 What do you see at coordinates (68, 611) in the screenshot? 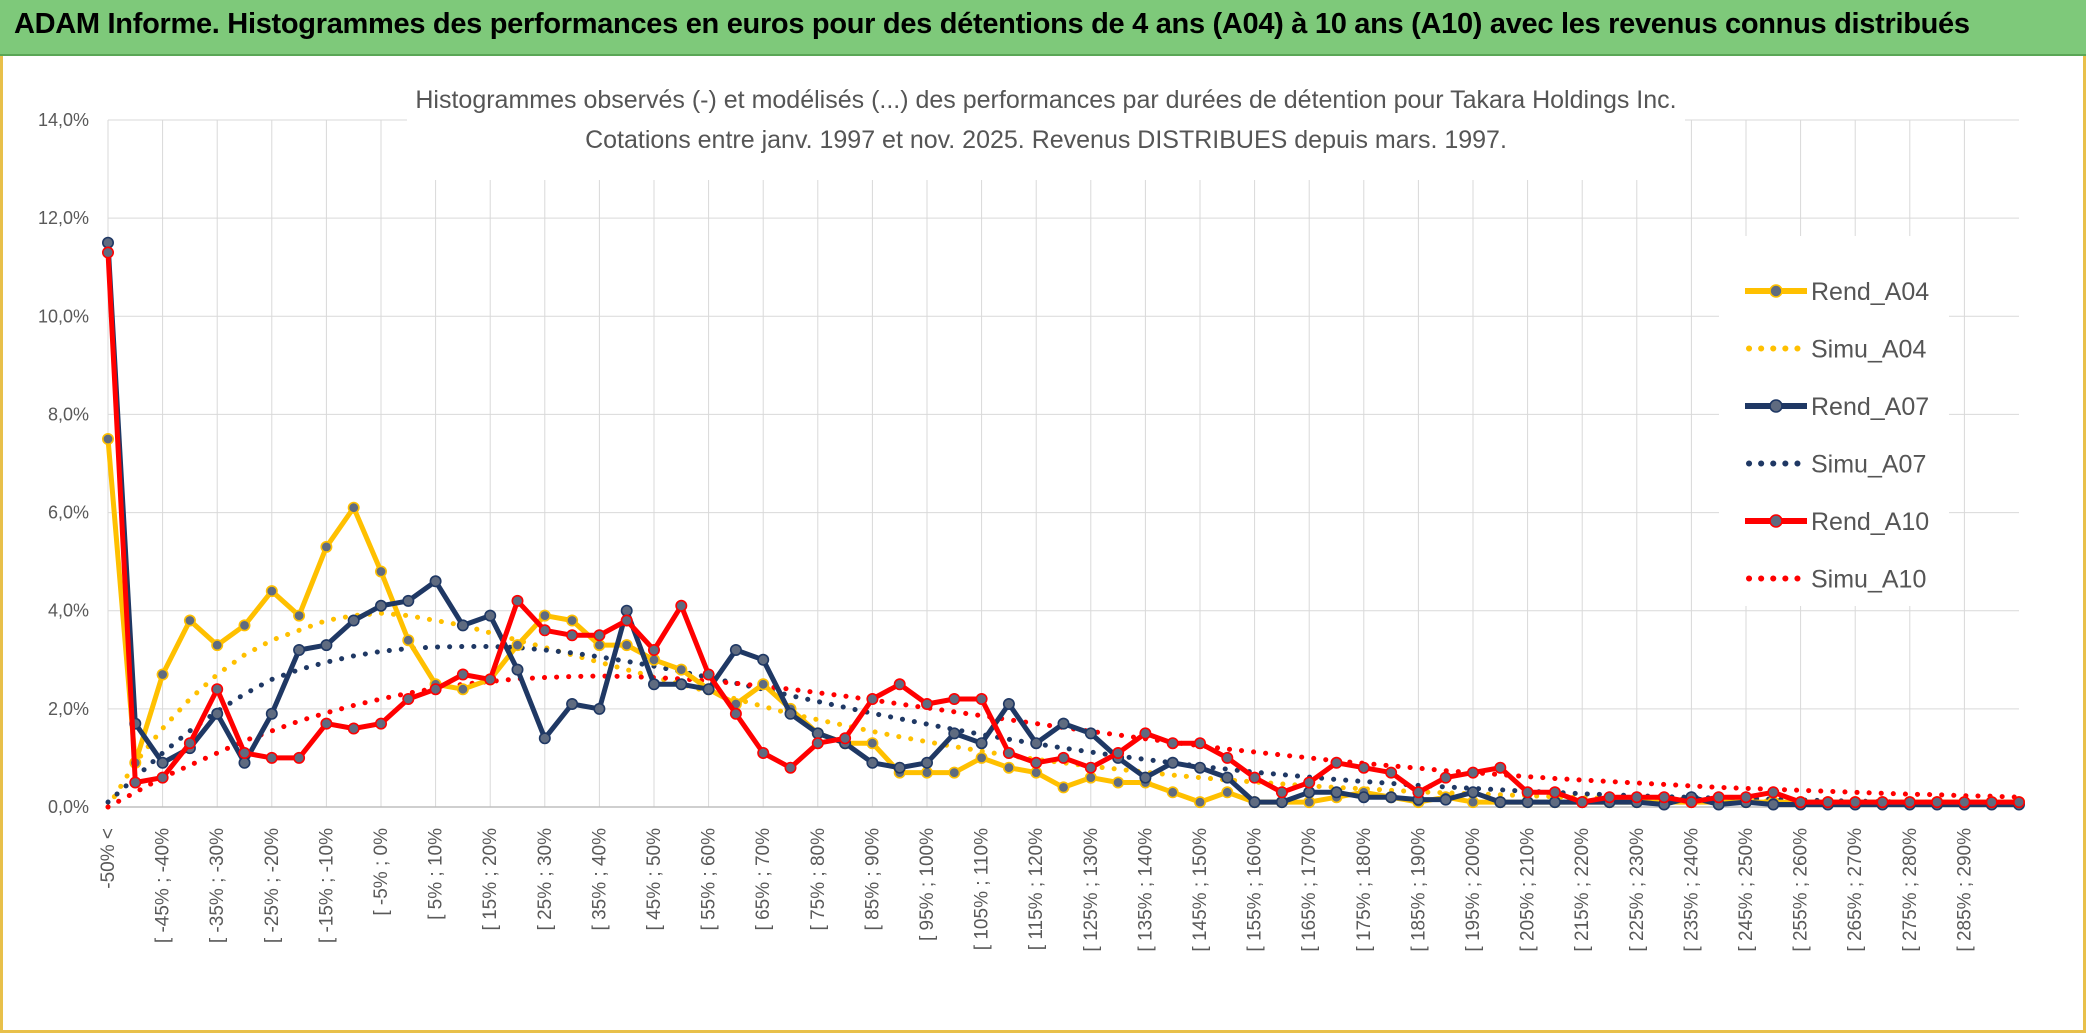
I see `y-tick-label: 4,0%` at bounding box center [68, 611].